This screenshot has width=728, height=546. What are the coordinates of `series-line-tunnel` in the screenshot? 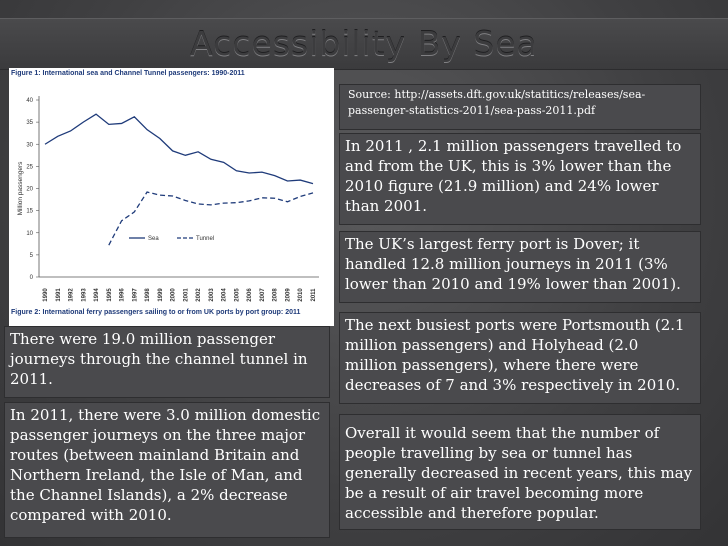 It's located at (211, 218).